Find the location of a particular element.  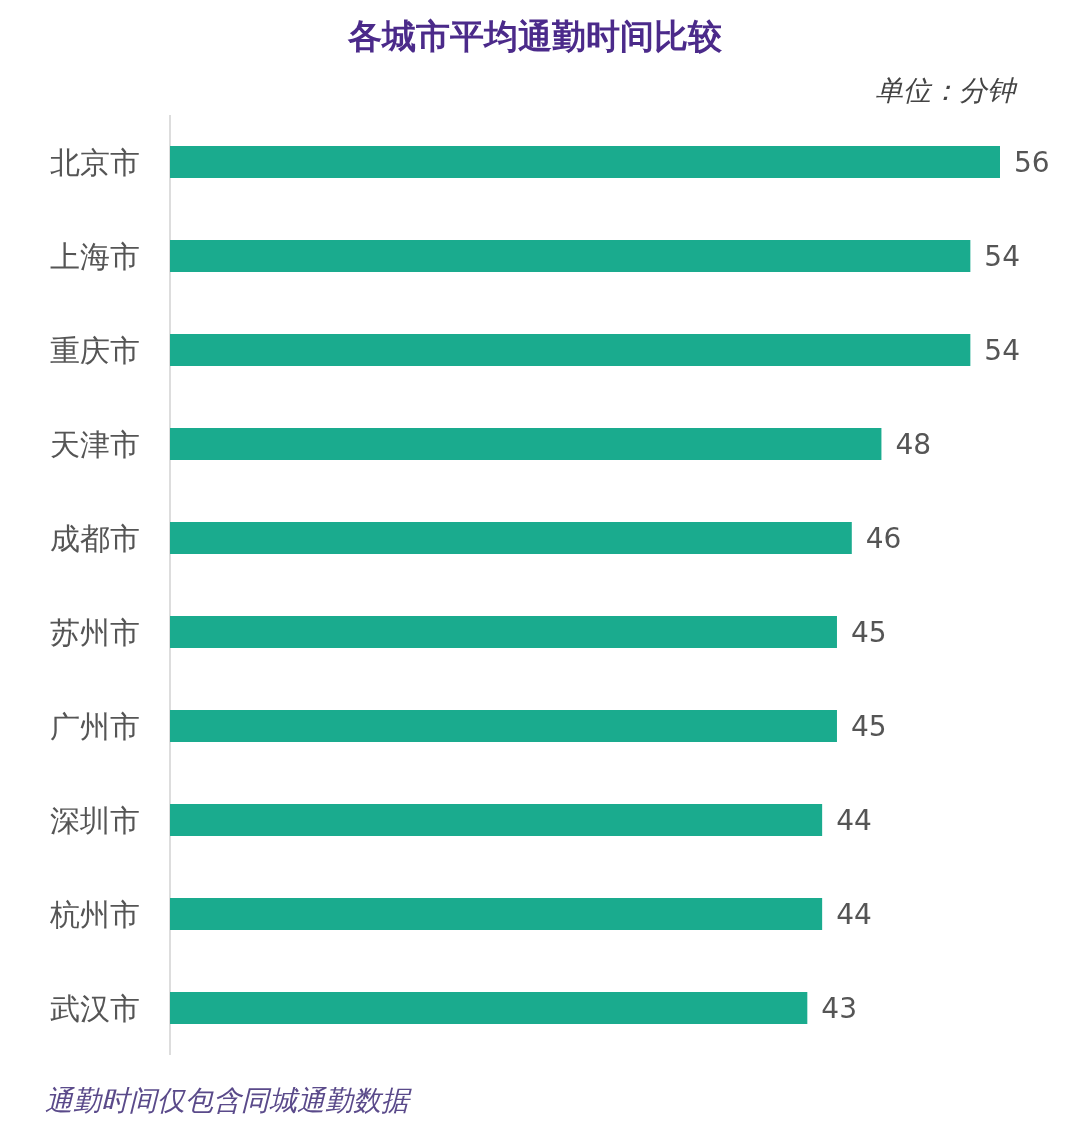

y-tick-label: 上海市 is located at coordinates (95, 256).